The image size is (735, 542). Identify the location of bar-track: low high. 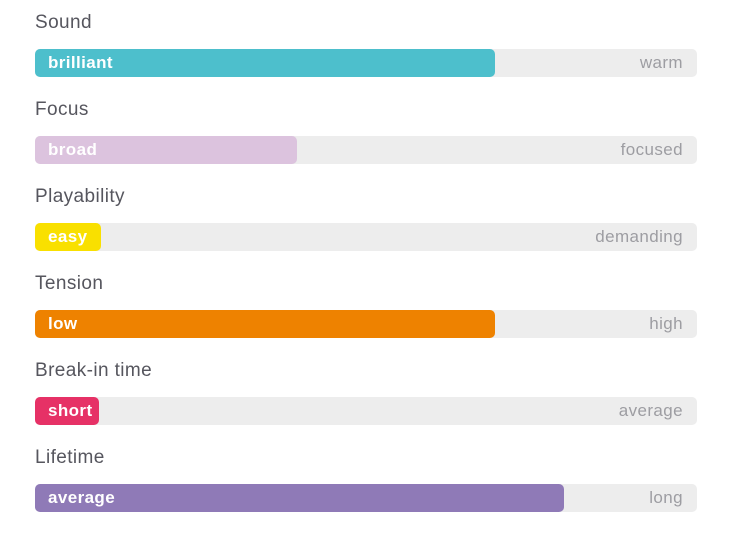
(366, 324).